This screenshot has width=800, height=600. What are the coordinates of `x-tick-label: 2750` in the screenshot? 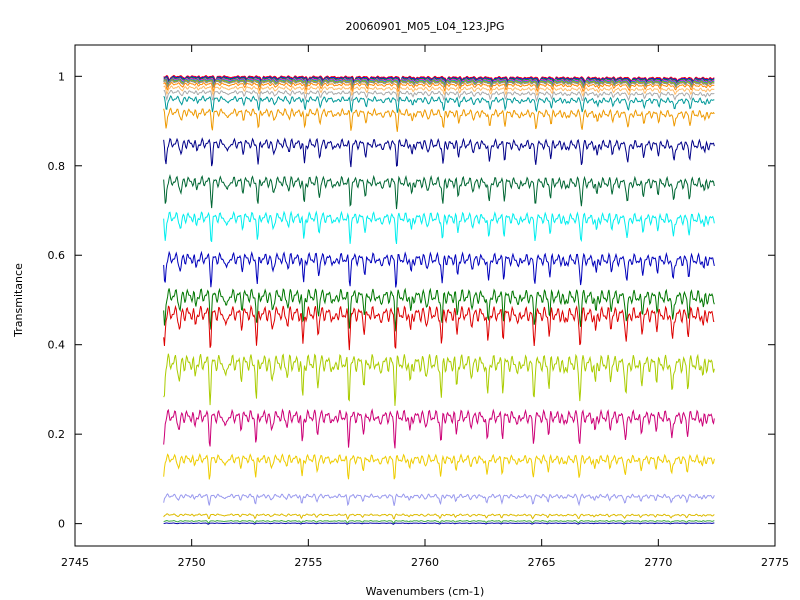 It's located at (192, 562).